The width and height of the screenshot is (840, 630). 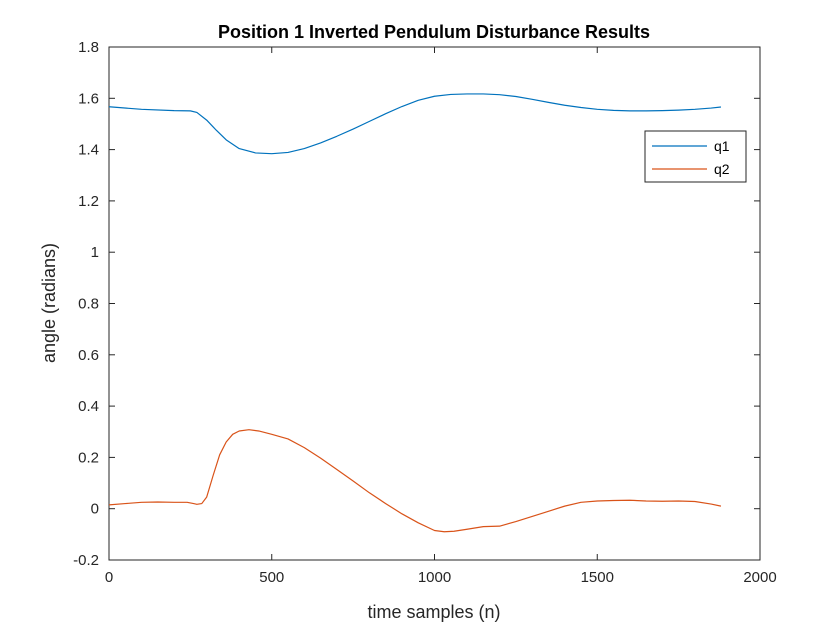 I want to click on series-line-q2, so click(x=415, y=481).